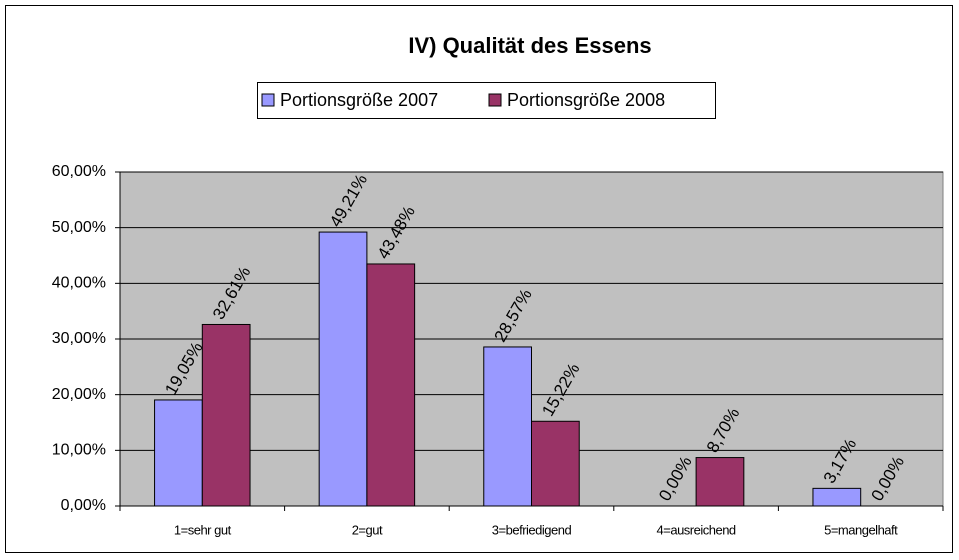 This screenshot has width=959, height=560. I want to click on y-tick-label: 10,00%, so click(79, 450).